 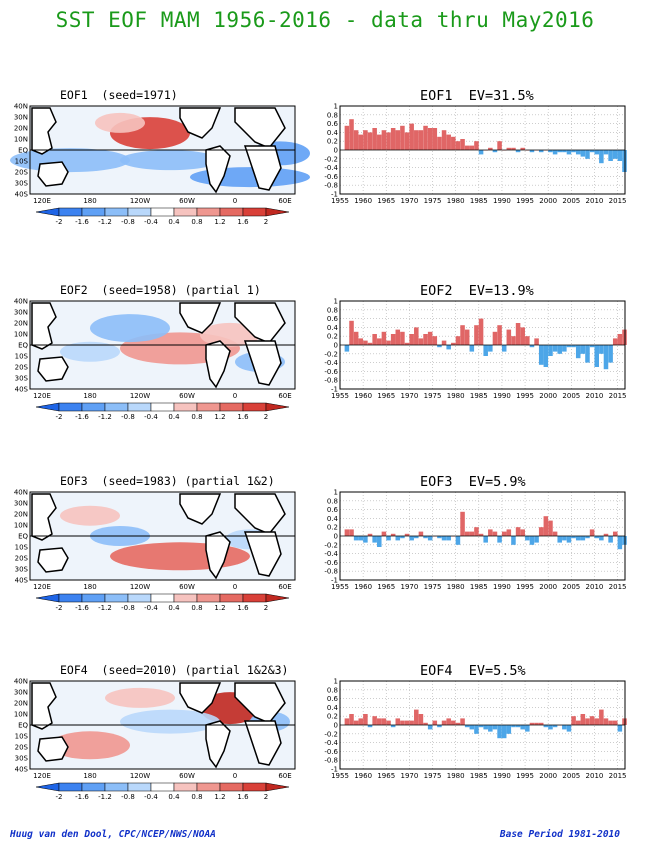 I want to click on lat-tick-label: 30S, so click(x=22, y=184).